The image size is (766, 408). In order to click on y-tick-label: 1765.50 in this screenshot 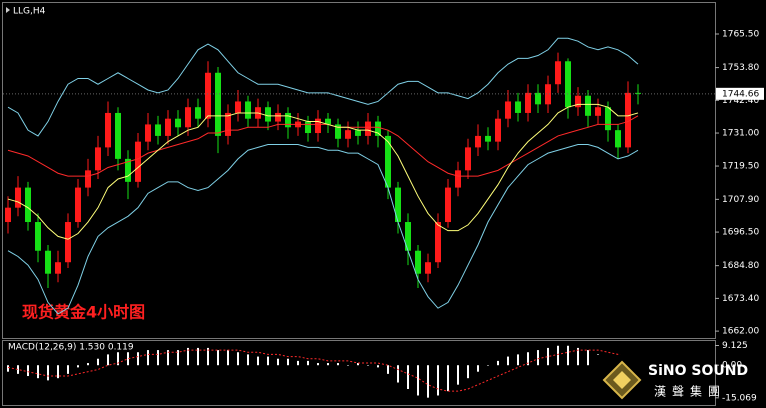, I will do `click(740, 35)`.